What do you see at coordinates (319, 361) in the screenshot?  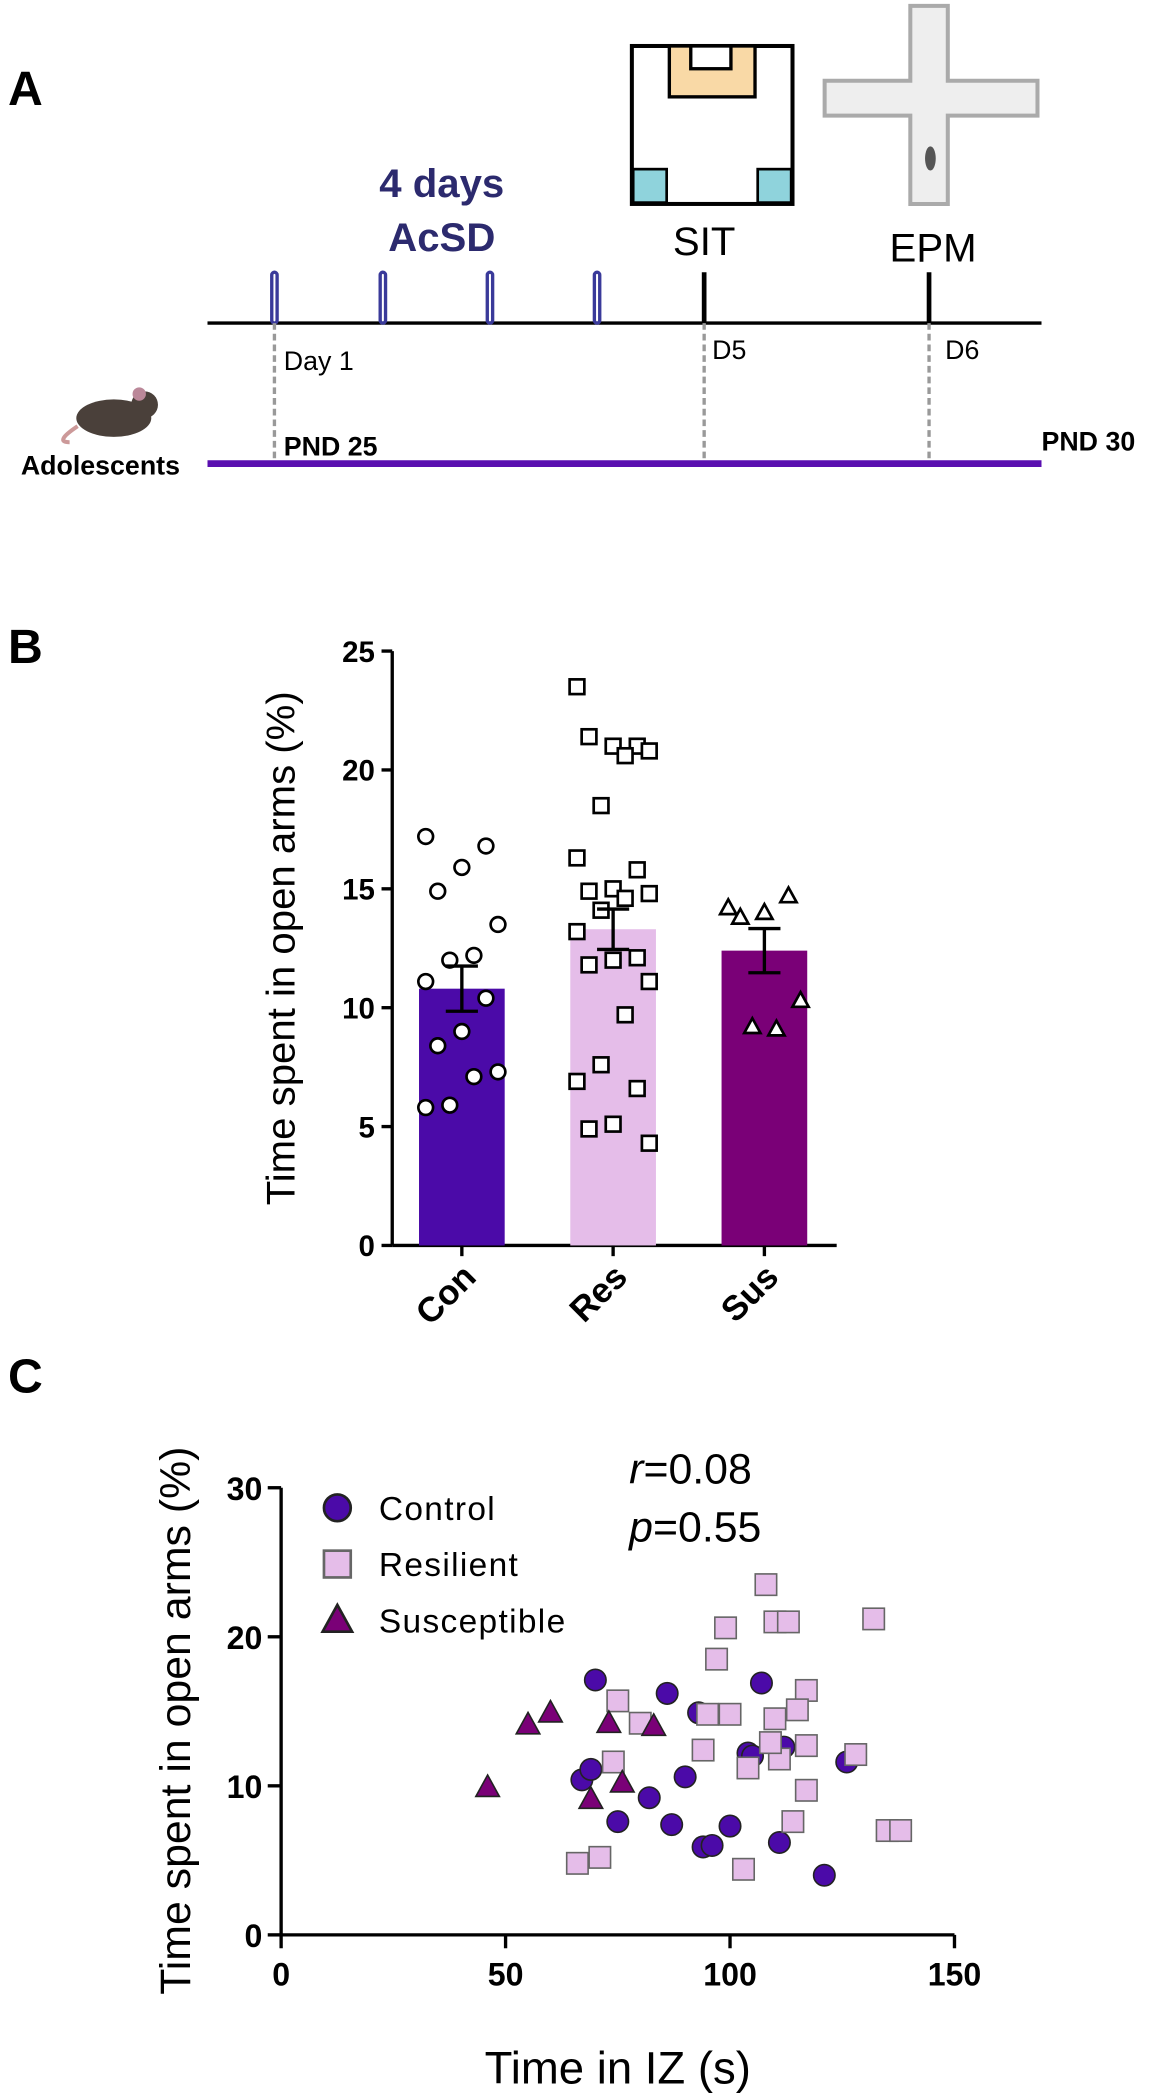 I see `day-label: Day 1` at bounding box center [319, 361].